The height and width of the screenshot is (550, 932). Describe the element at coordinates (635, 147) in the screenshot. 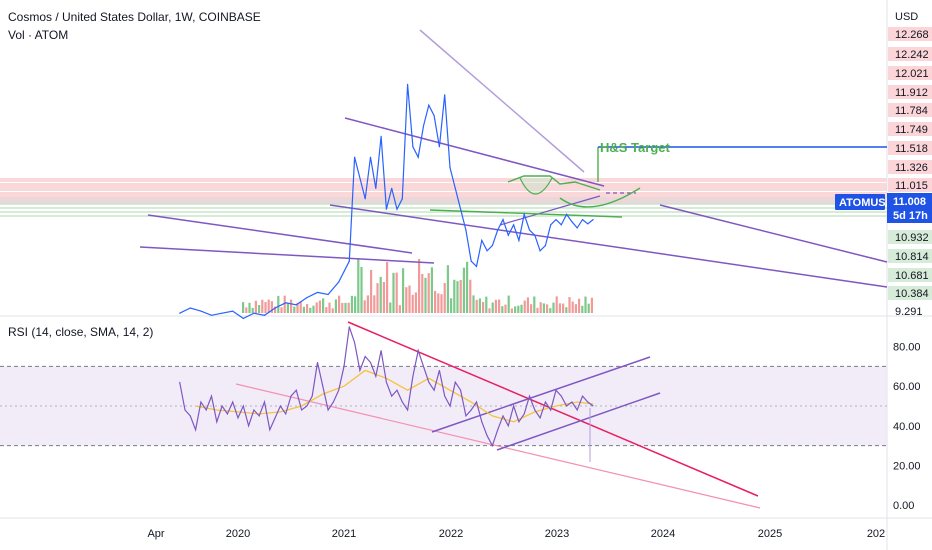

I see `hs-target-label: H&S Target` at that location.